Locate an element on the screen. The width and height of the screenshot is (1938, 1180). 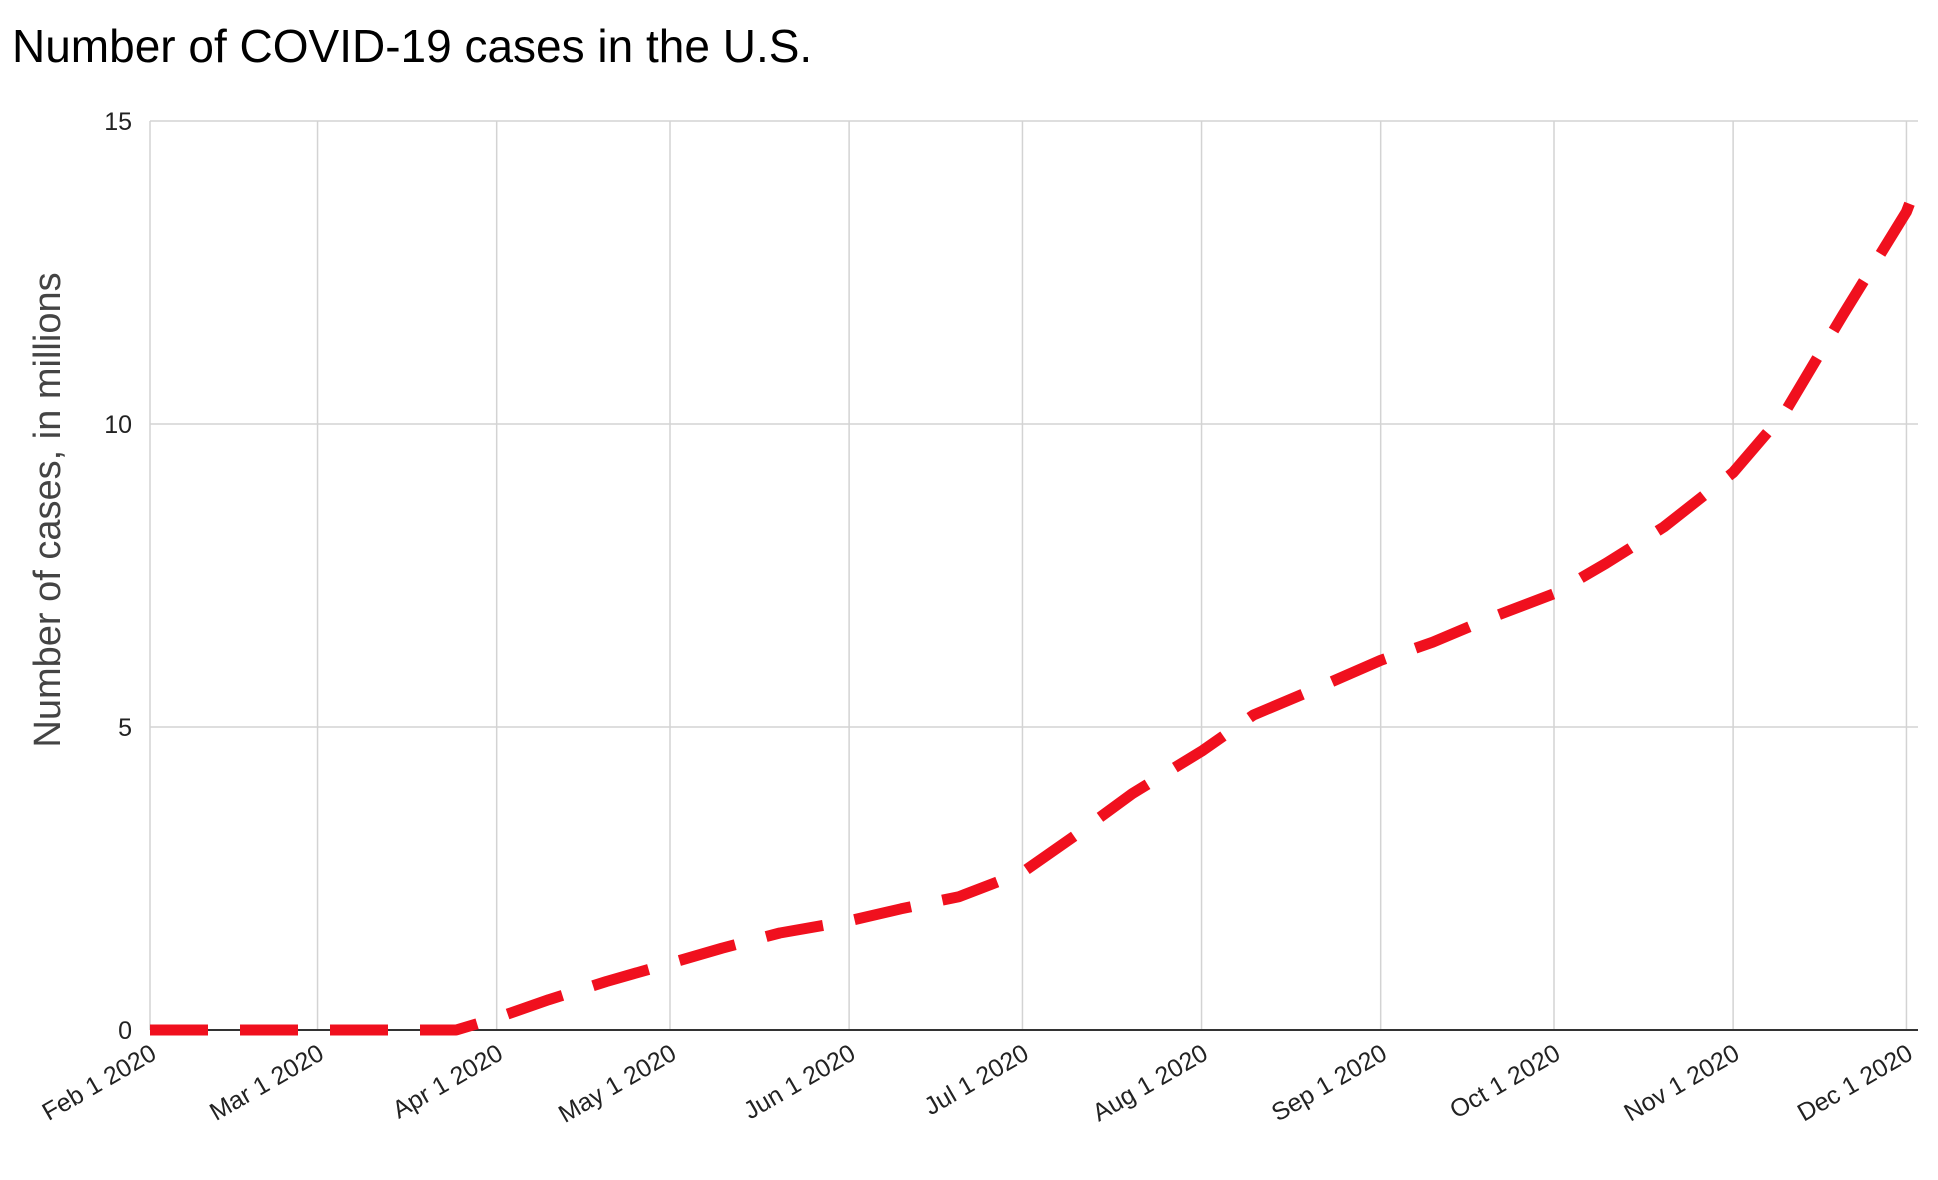
x-tick-label: Jul 1 2020 is located at coordinates (977, 1080).